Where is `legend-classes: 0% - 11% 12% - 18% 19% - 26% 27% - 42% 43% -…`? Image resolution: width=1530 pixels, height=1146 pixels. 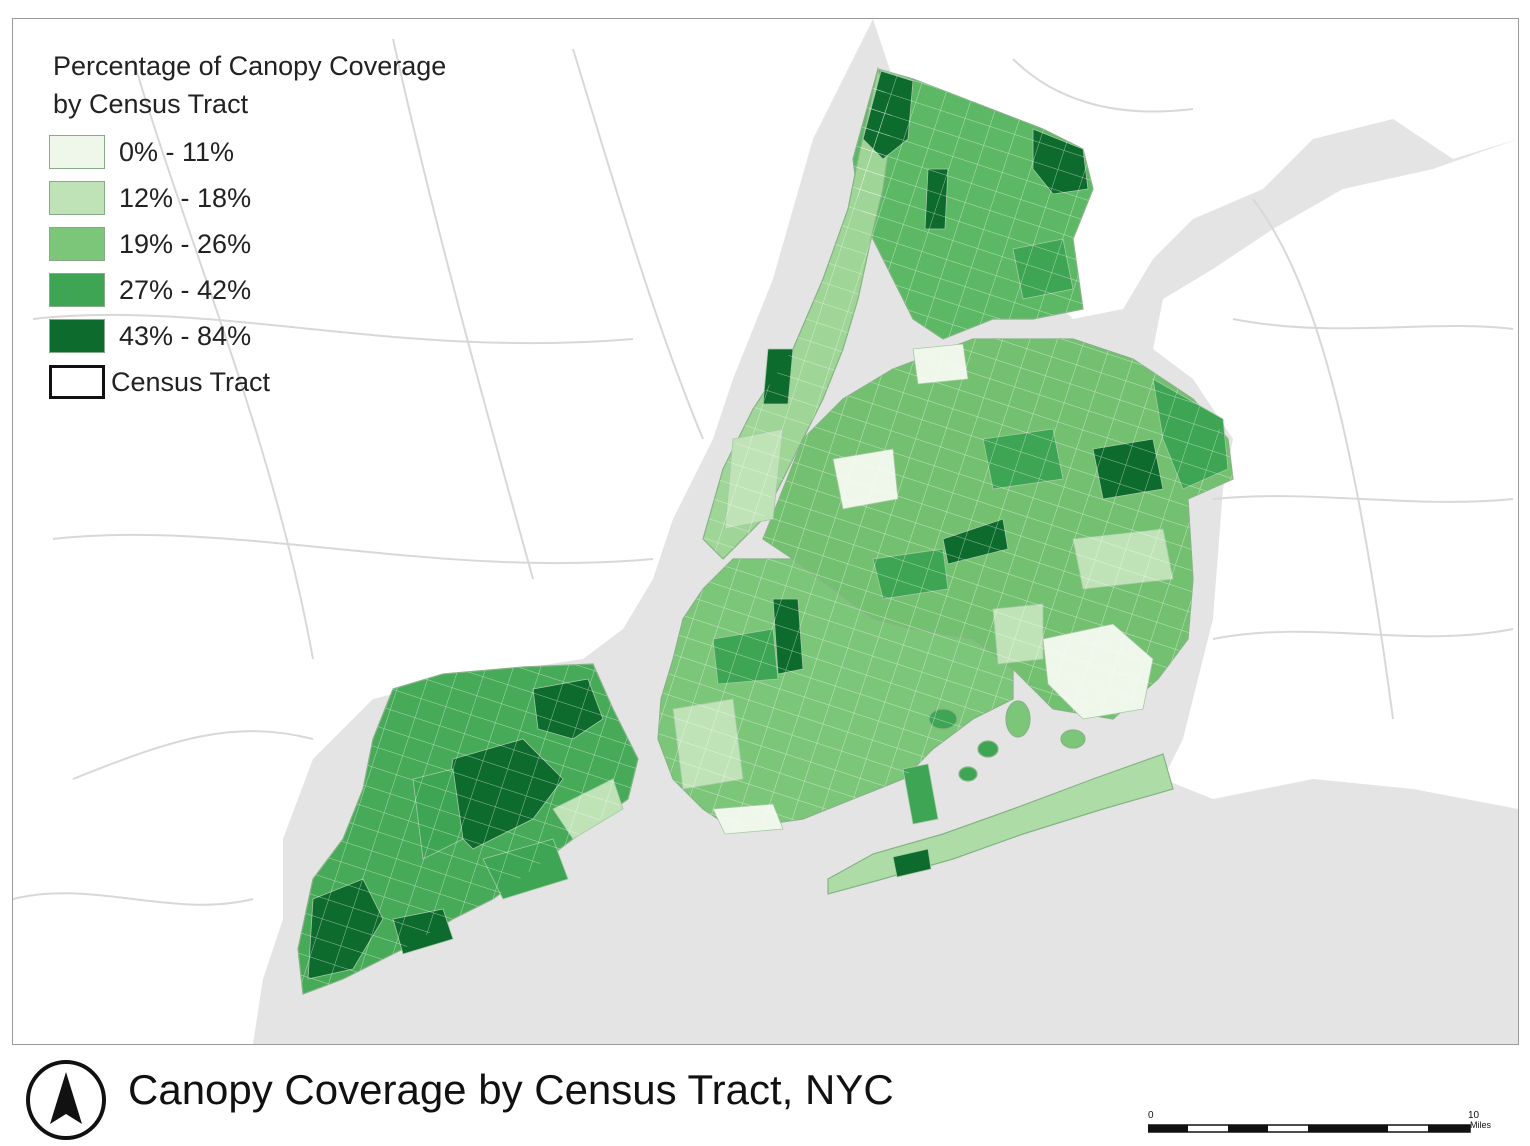 legend-classes: 0% - 11% 12% - 18% 19% - 26% 27% - 42% 43% -… is located at coordinates (284, 244).